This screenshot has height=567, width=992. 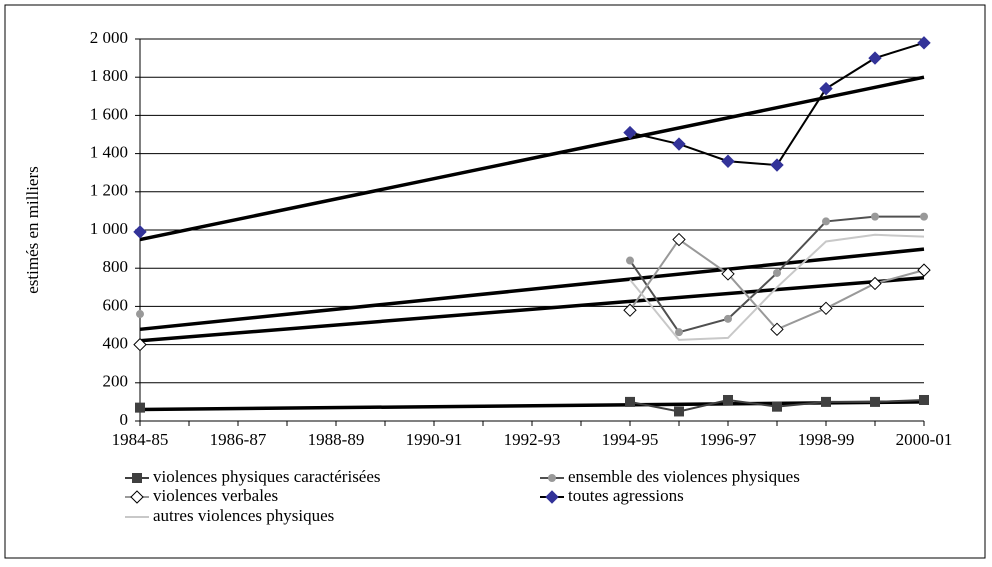 I want to click on x-tick-label: 1984-85, so click(x=140, y=439).